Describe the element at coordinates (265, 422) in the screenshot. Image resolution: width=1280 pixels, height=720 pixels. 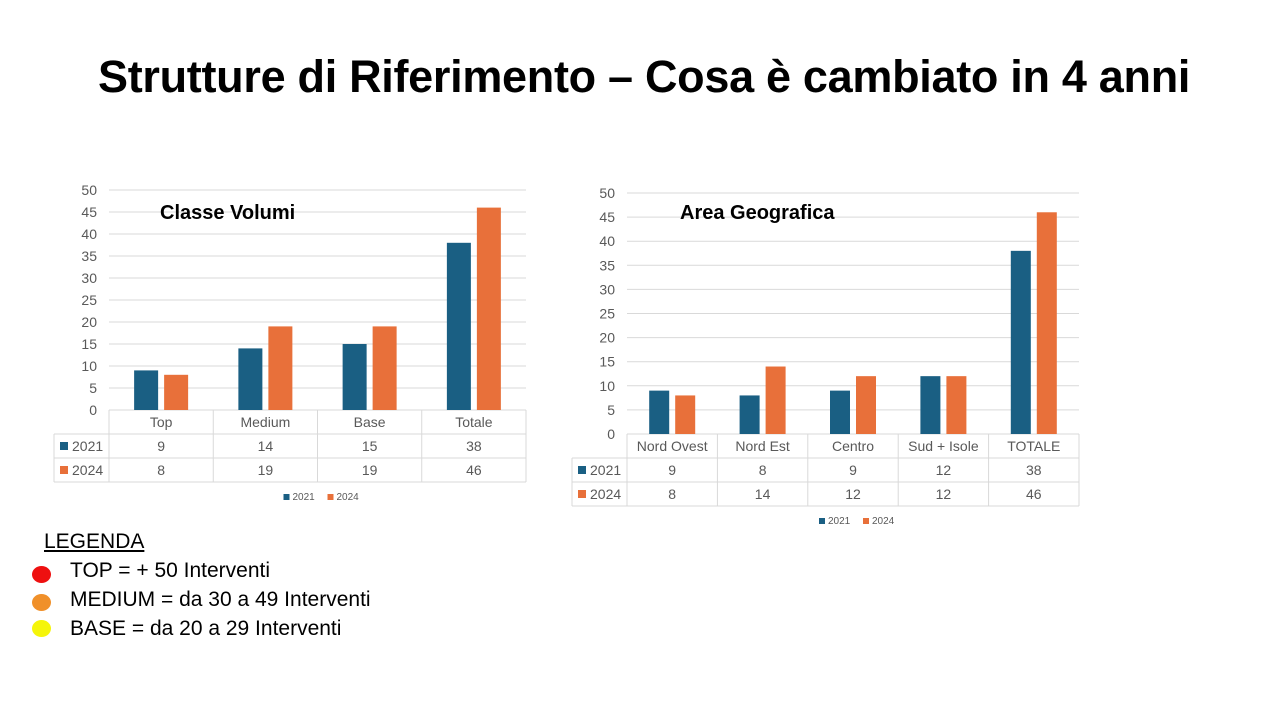
I see `category-label: Medium` at that location.